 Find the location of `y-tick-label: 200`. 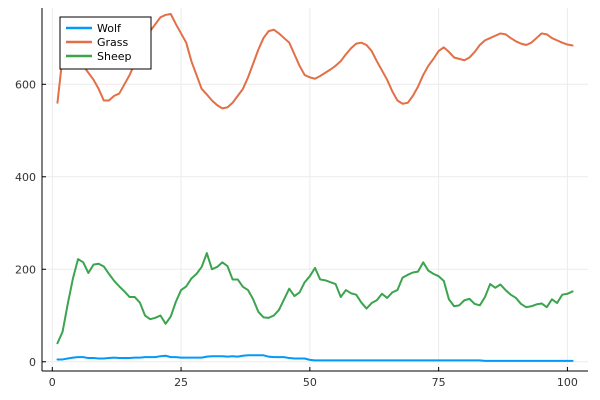

y-tick-label: 200 is located at coordinates (25, 269).